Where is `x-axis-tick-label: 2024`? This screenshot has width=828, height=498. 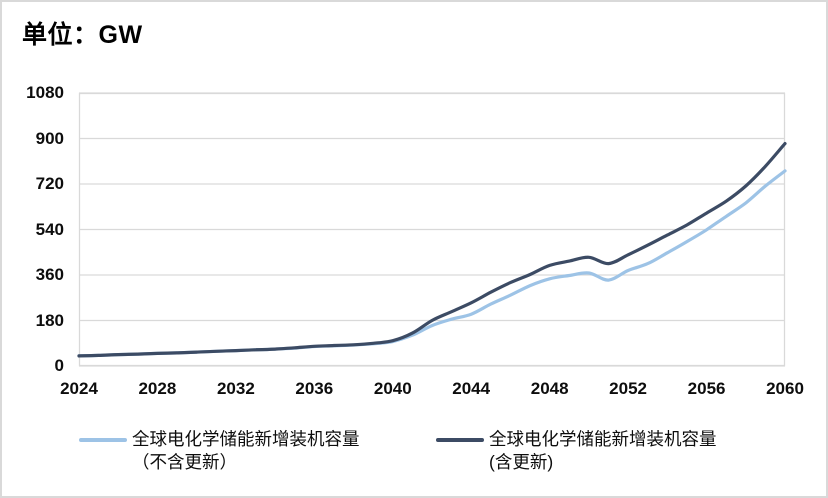 x-axis-tick-label: 2024 is located at coordinates (79, 388).